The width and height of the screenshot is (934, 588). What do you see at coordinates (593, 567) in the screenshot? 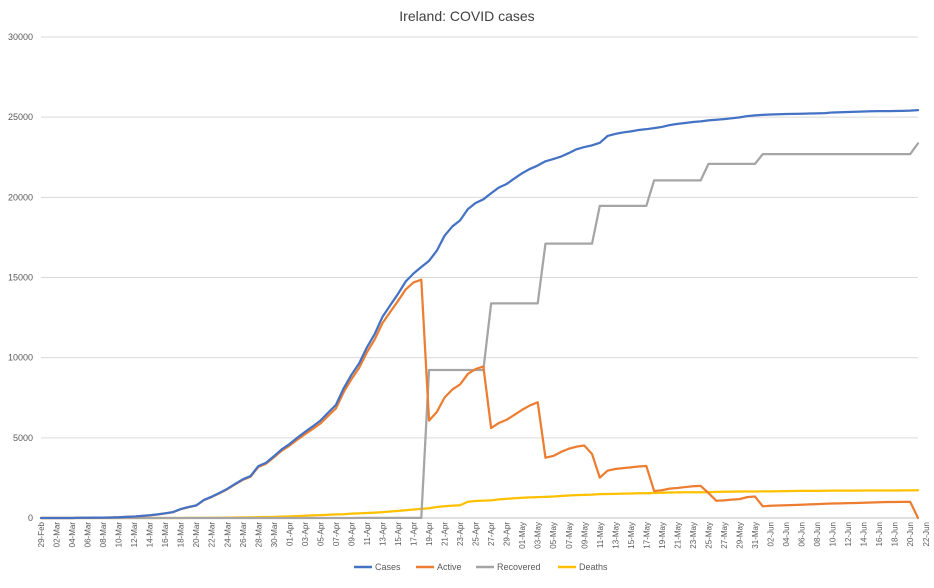
I see `legend-label-deaths: Deaths` at bounding box center [593, 567].